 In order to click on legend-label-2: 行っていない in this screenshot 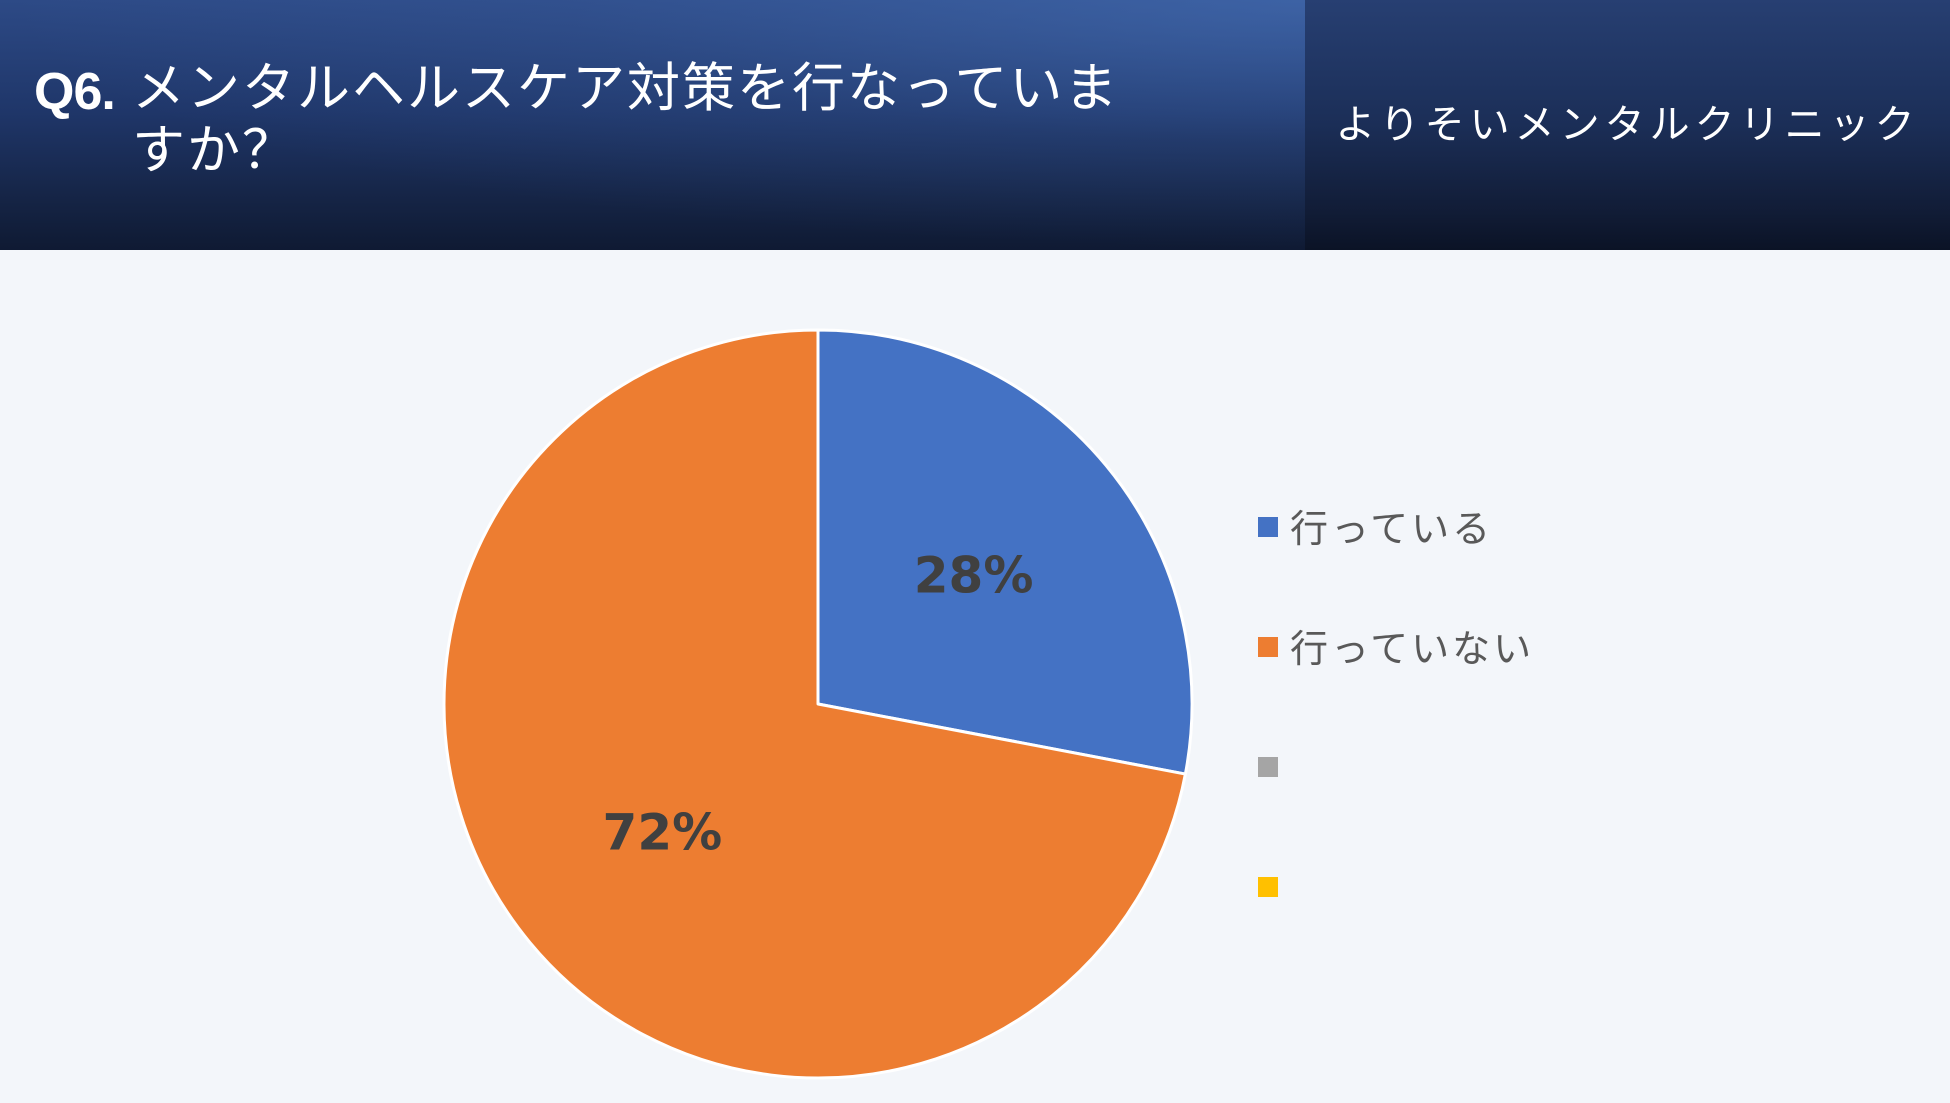, I will do `click(1412, 649)`.